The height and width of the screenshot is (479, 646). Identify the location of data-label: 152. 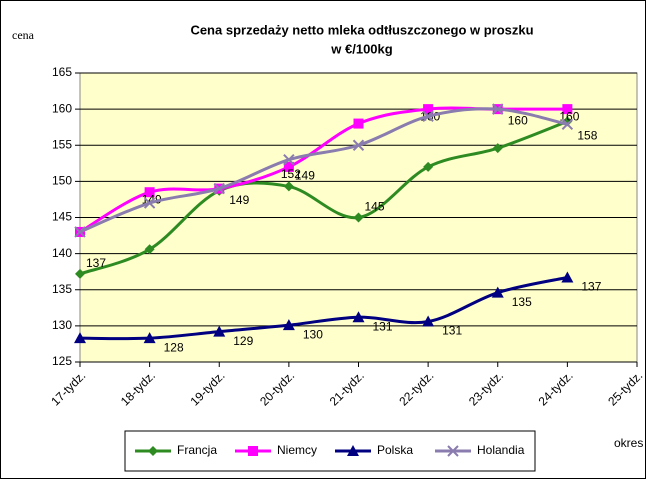
(291, 174).